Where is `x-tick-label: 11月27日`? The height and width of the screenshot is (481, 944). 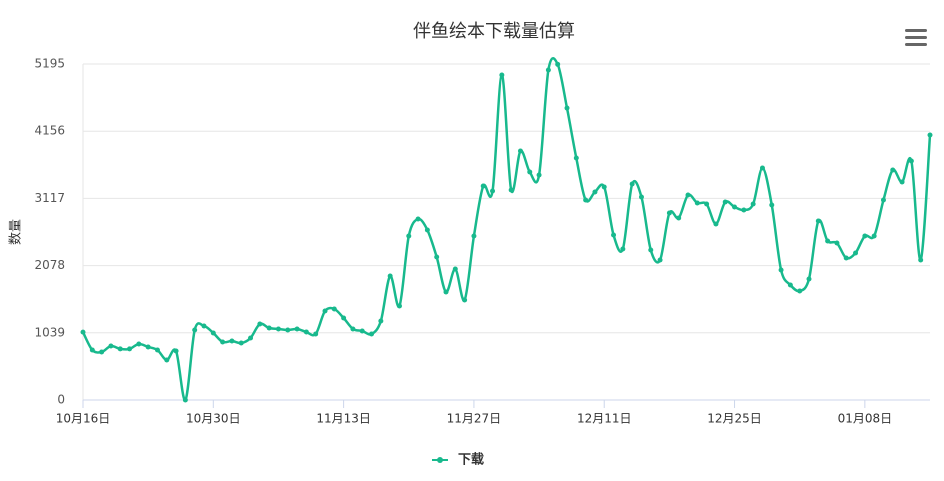
x-tick-label: 11月27日 is located at coordinates (474, 419).